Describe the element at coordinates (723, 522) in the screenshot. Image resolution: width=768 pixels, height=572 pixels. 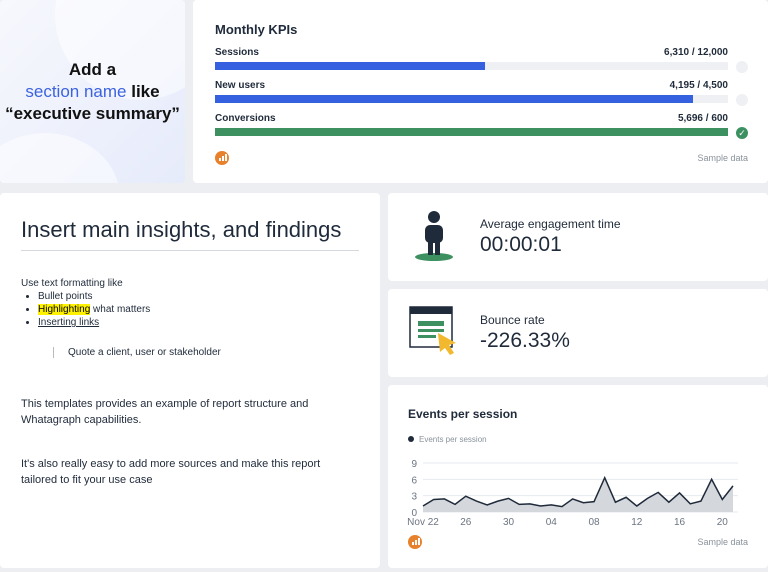
I see `x-tick-label: 20` at that location.